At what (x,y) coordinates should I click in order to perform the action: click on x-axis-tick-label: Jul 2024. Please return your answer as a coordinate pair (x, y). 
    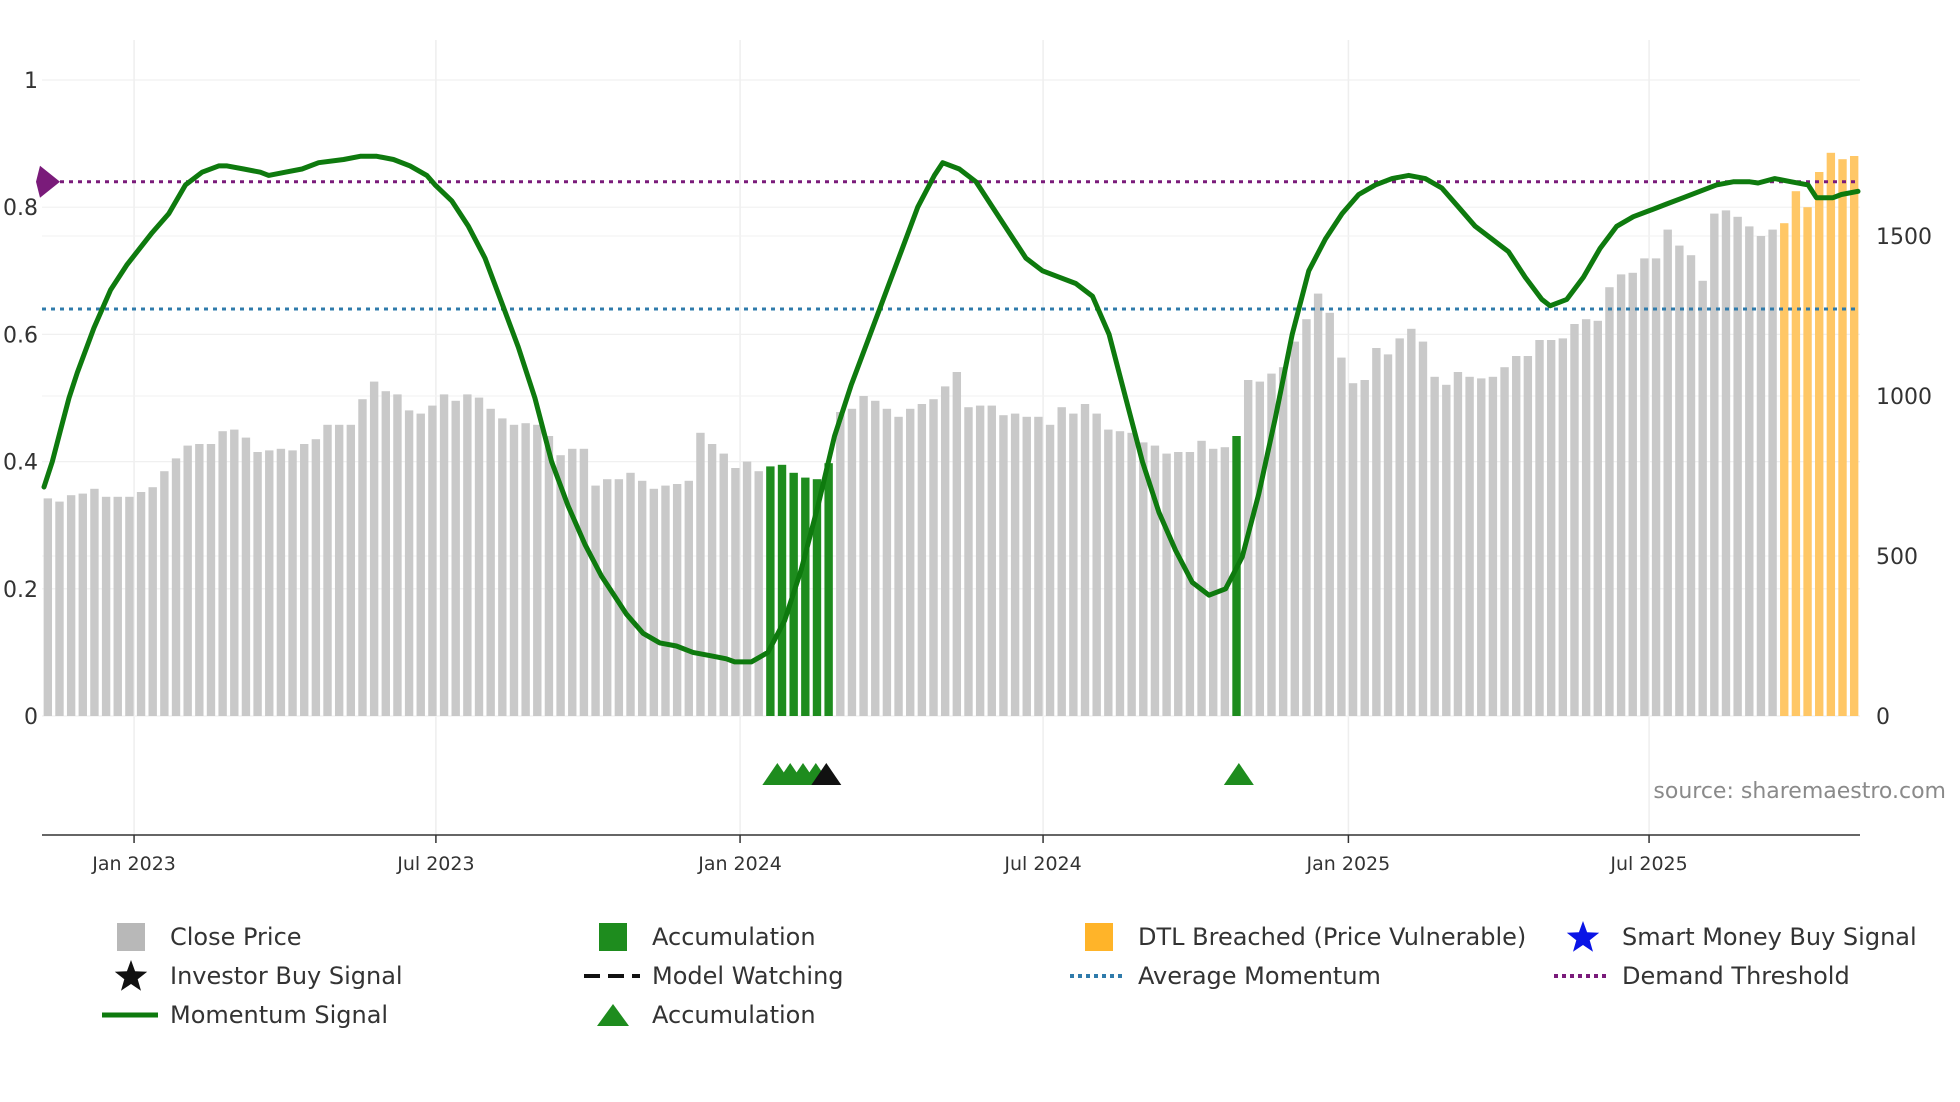
    Looking at the image, I should click on (1042, 864).